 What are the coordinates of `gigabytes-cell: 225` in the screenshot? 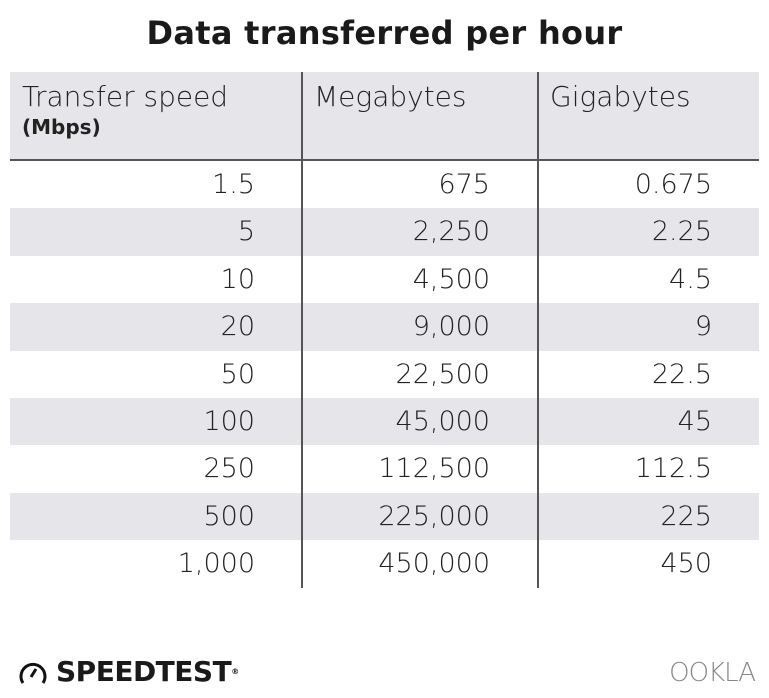 It's located at (686, 516).